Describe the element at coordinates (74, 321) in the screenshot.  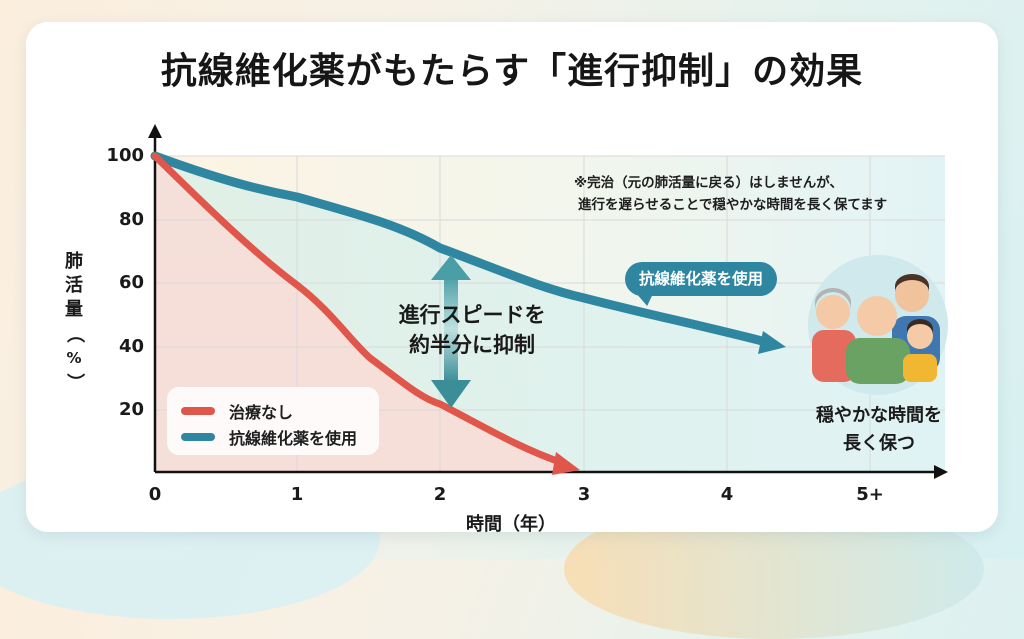
I see `y-axis-label: 肺 活 量 （ % ）` at that location.